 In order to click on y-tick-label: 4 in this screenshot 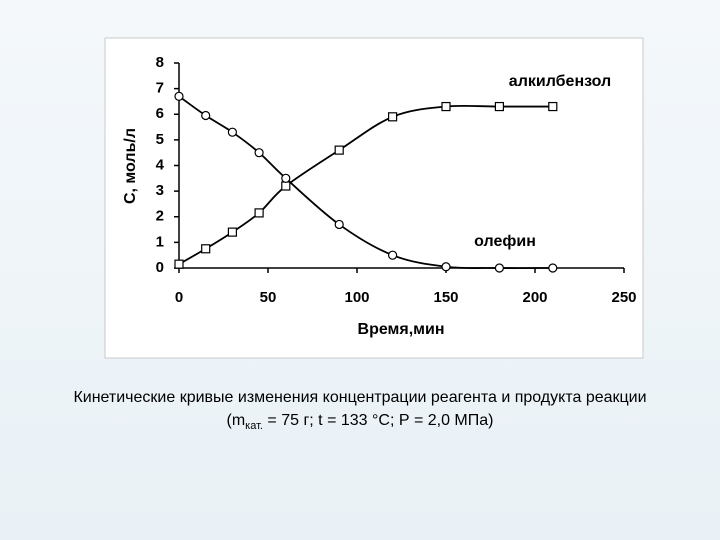, I will do `click(160, 164)`.